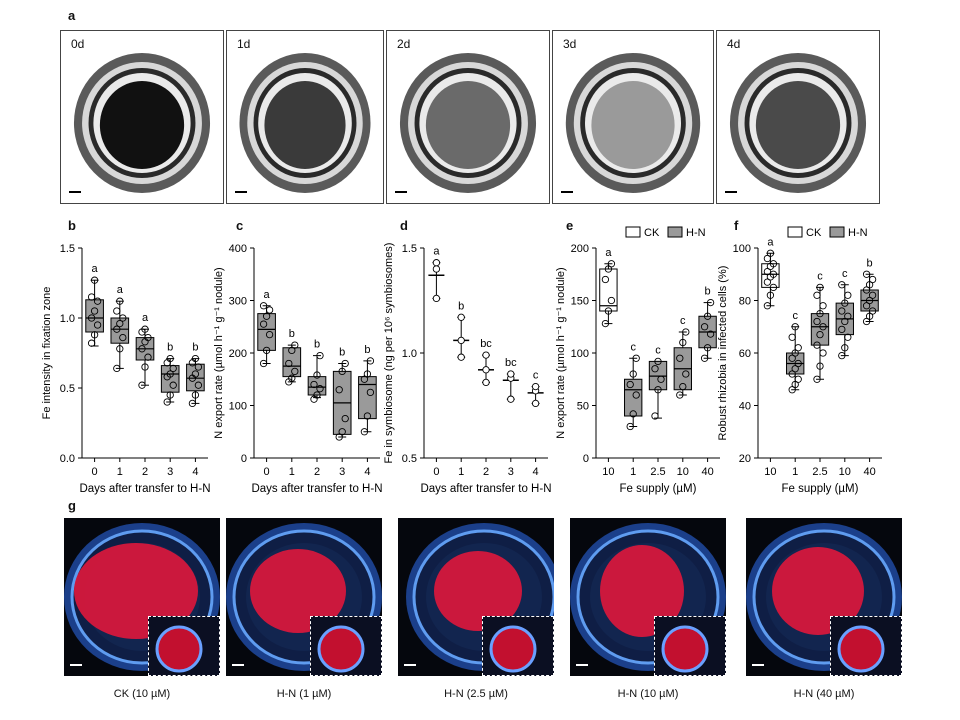 Image resolution: width=960 pixels, height=720 pixels. I want to click on x-tick-label: 2, so click(317, 472).